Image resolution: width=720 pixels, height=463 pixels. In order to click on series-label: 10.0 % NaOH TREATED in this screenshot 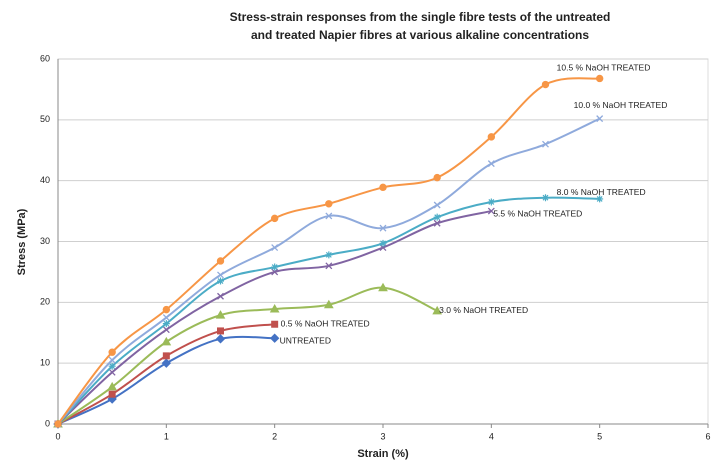, I will do `click(621, 105)`.